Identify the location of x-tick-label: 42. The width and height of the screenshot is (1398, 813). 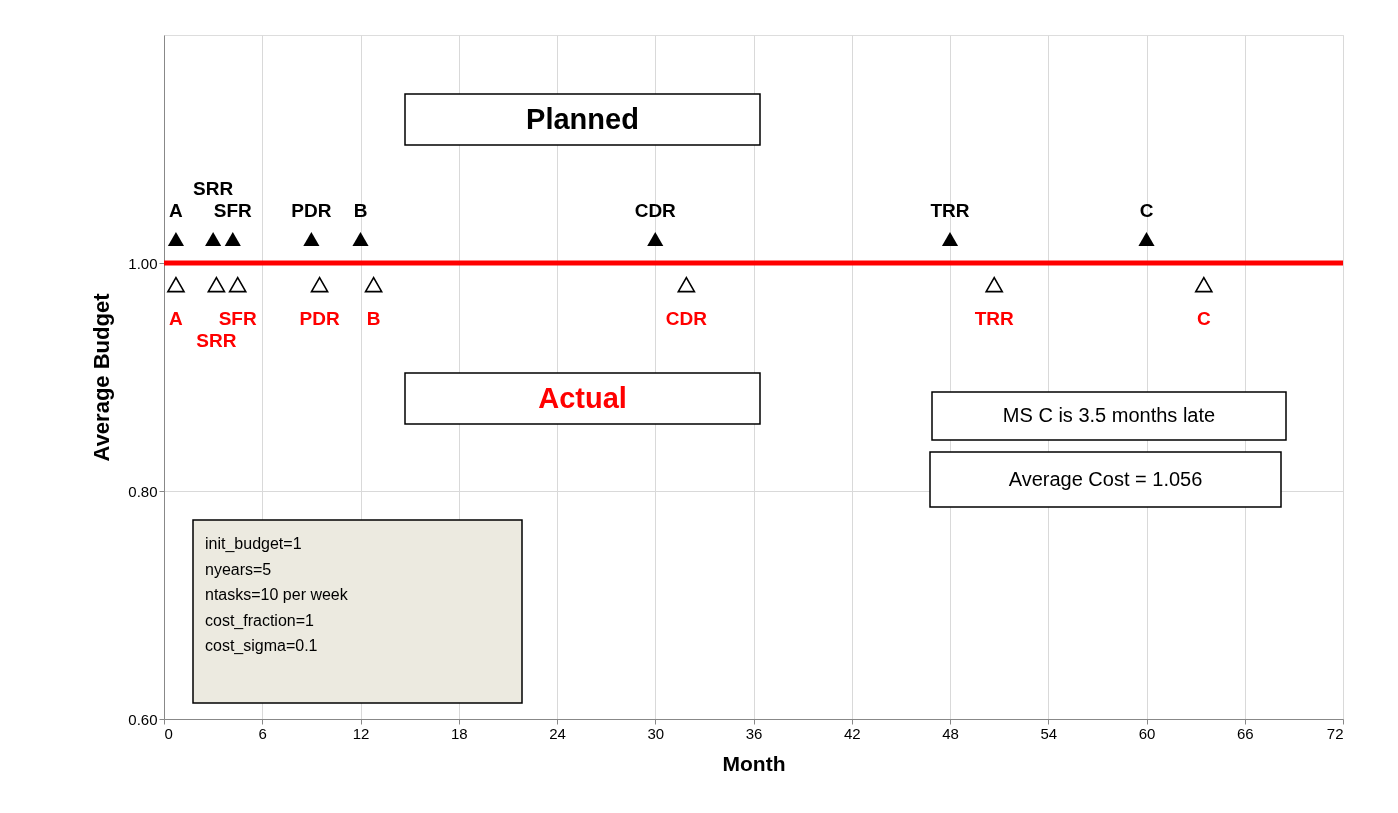
(852, 733).